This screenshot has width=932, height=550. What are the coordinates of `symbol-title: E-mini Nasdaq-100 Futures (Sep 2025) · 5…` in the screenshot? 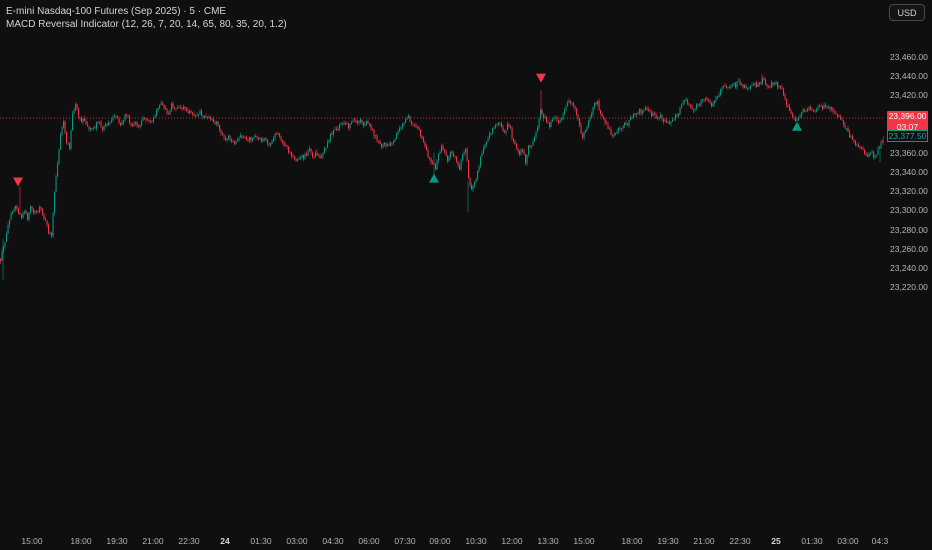 It's located at (116, 11).